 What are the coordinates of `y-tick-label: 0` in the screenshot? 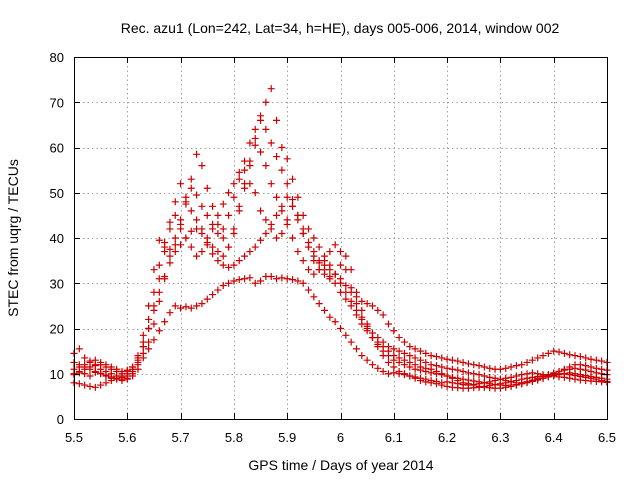 It's located at (60, 419).